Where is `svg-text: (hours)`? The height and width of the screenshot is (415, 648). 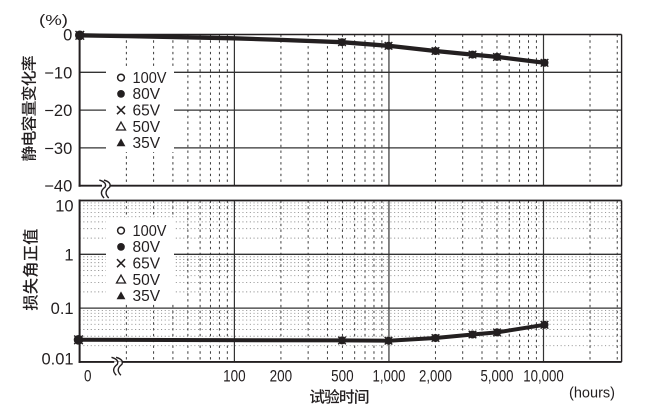 svg-text: (hours) is located at coordinates (592, 393).